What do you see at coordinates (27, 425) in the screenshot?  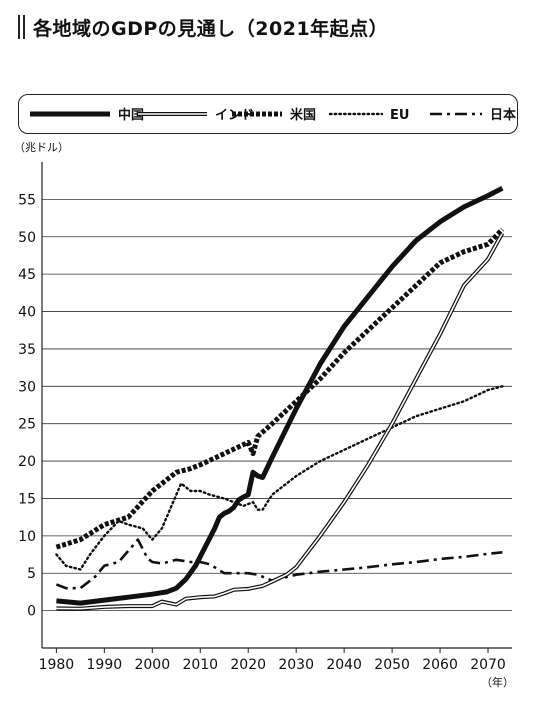 I see `y-tick-label-25: 25` at bounding box center [27, 425].